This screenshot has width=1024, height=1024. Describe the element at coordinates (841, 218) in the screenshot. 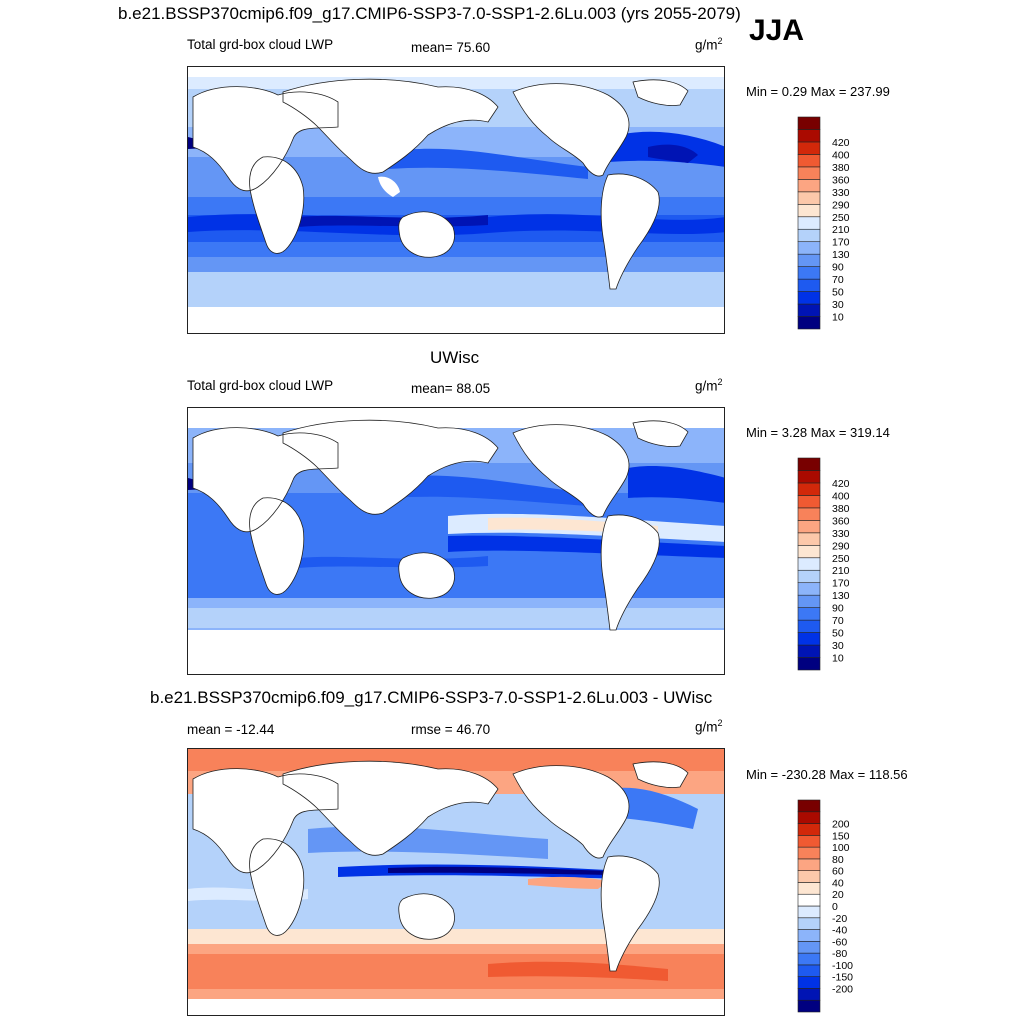

I see `colorbar-level-label: 250` at that location.